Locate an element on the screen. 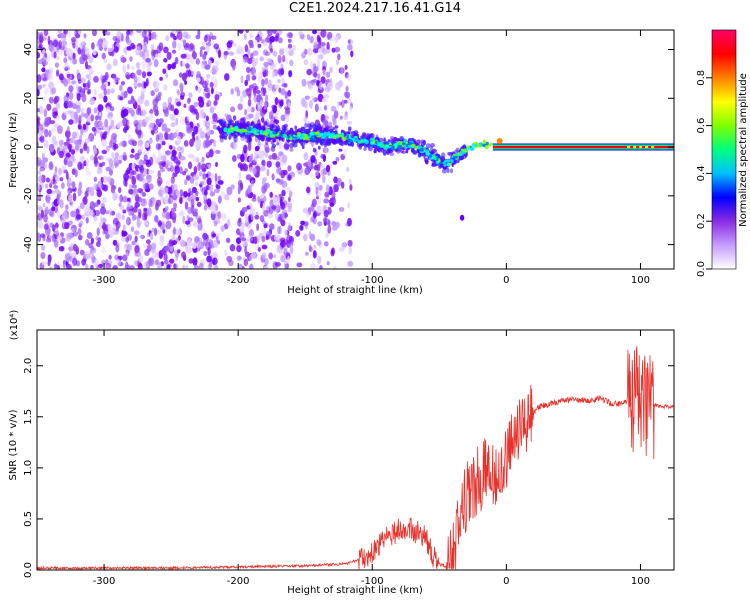  colorbar-tick-label: 0.6 is located at coordinates (701, 126).